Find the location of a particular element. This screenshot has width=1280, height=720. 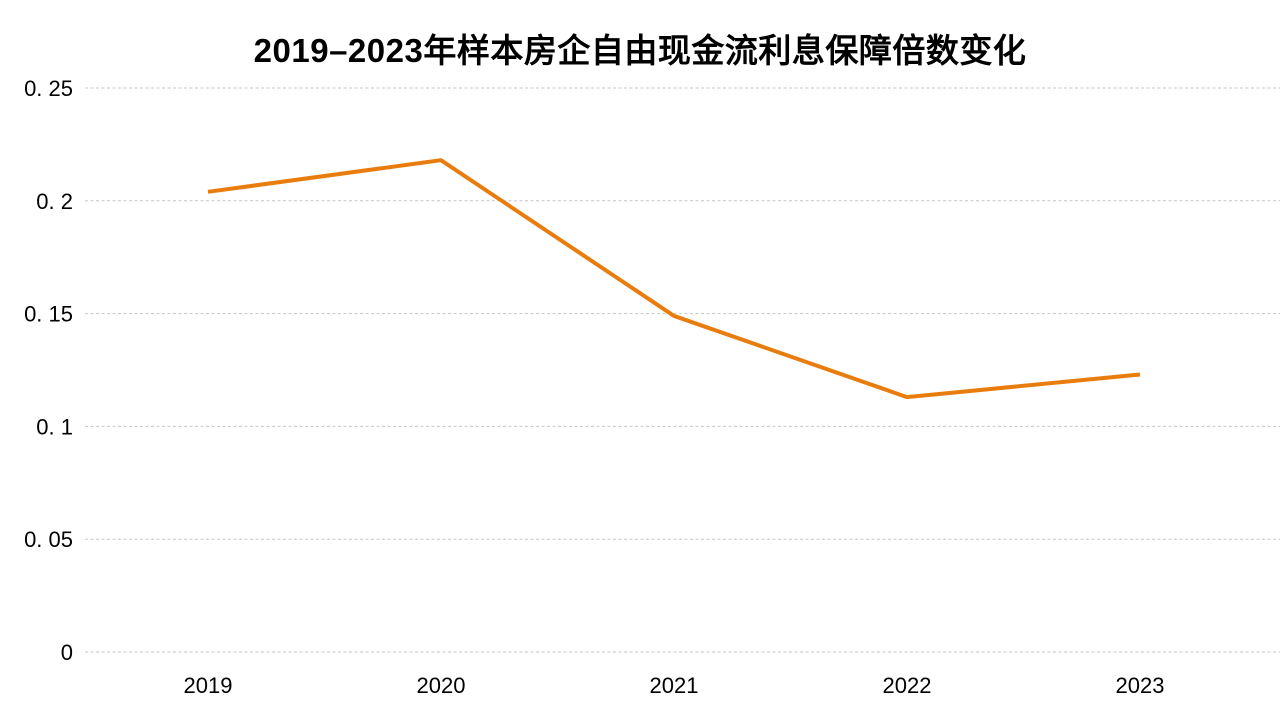

chart-title: 2019–2023年样本房企自由现金流利息保障倍数变化 is located at coordinates (640, 50).